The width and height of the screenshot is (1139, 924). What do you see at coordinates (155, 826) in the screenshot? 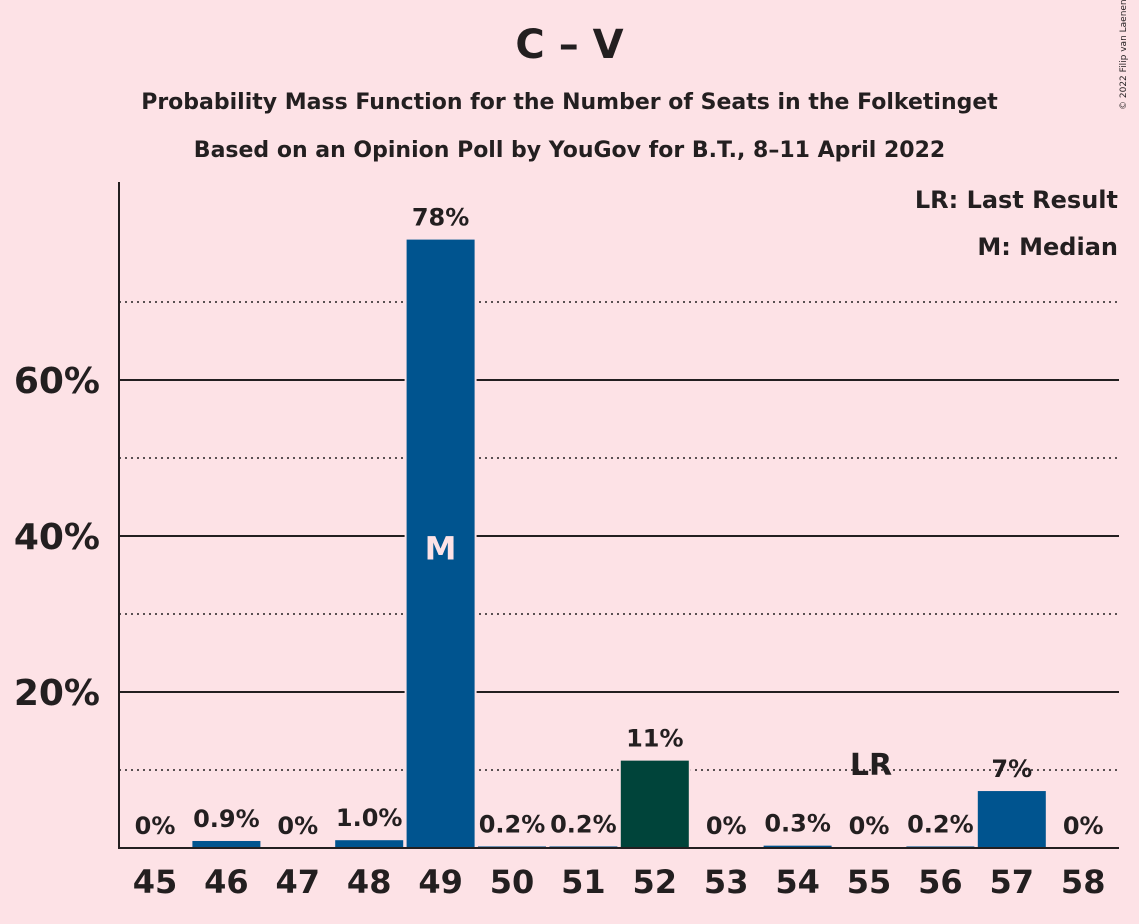
I see `data-label-45: 0%` at bounding box center [155, 826].